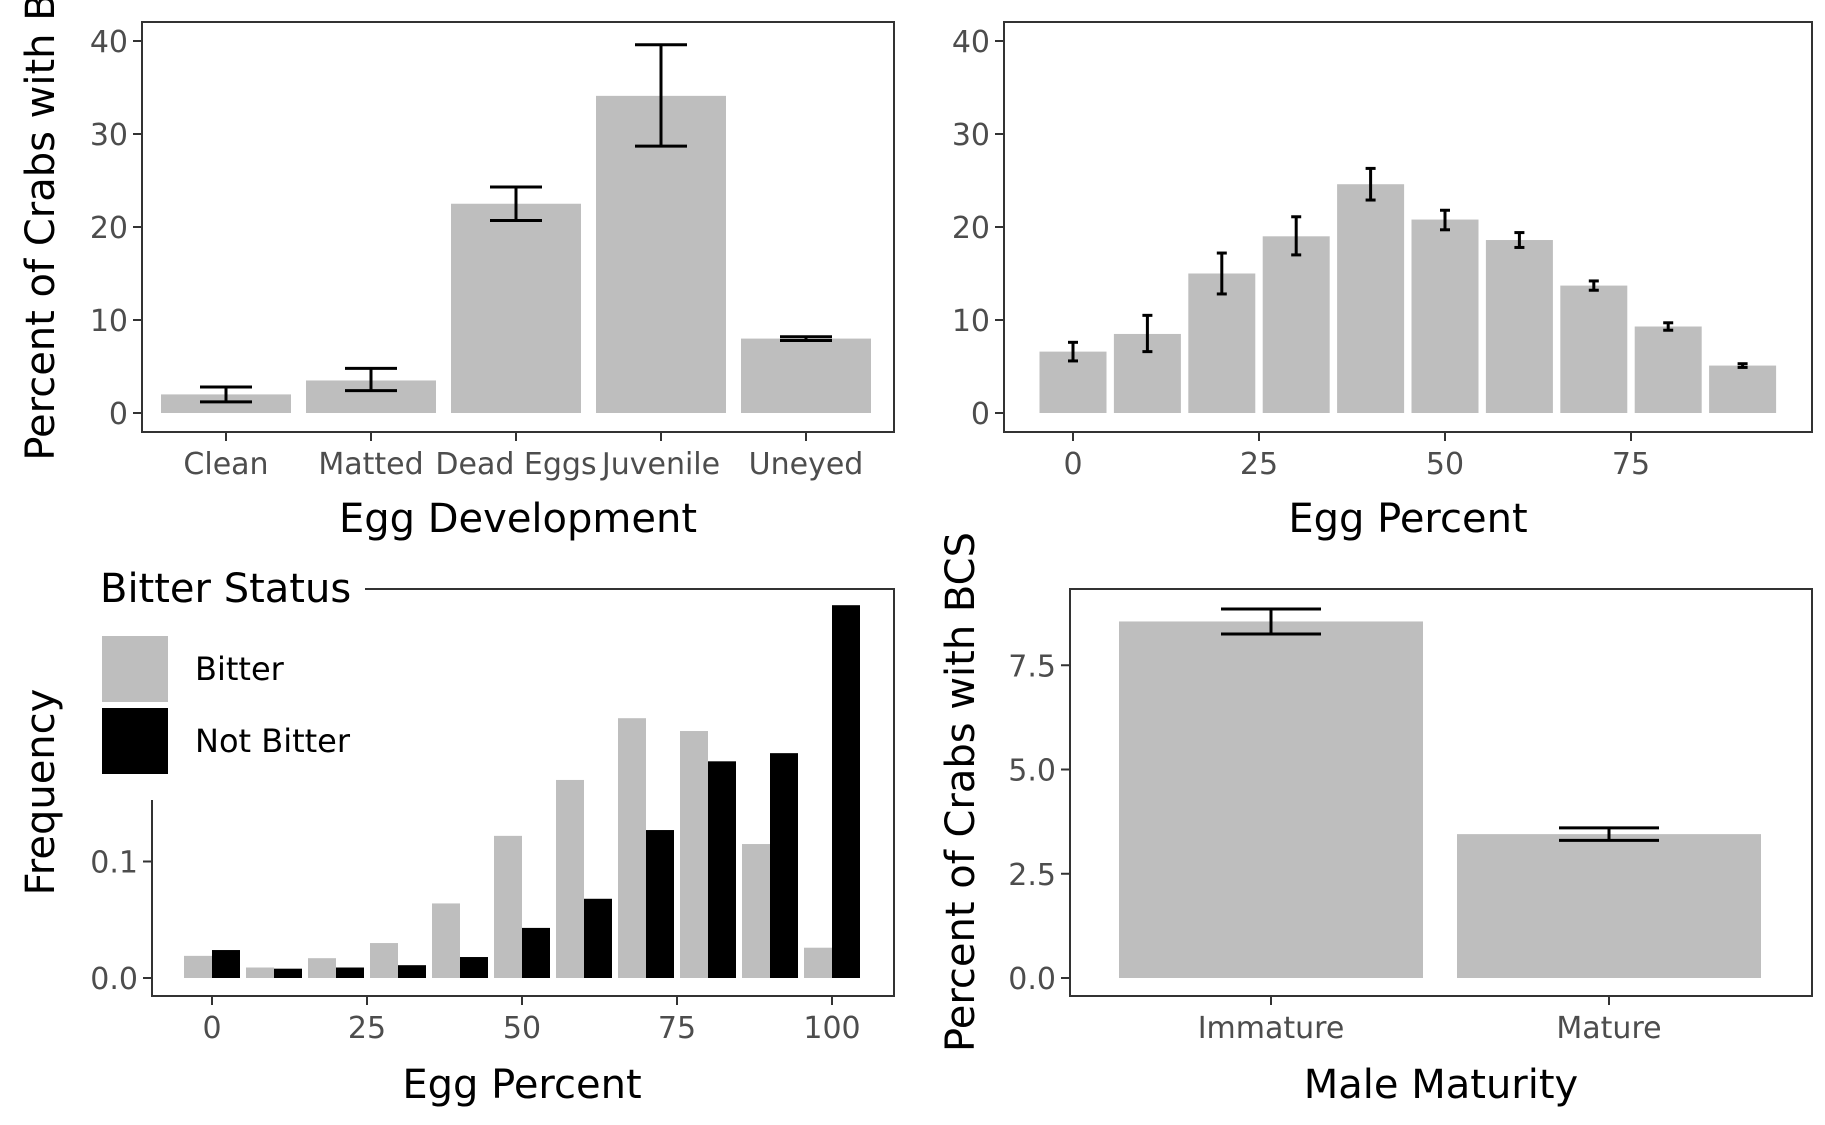 The height and width of the screenshot is (1125, 1825). What do you see at coordinates (1032, 875) in the screenshot?
I see `y-tick-label: 2.5` at bounding box center [1032, 875].